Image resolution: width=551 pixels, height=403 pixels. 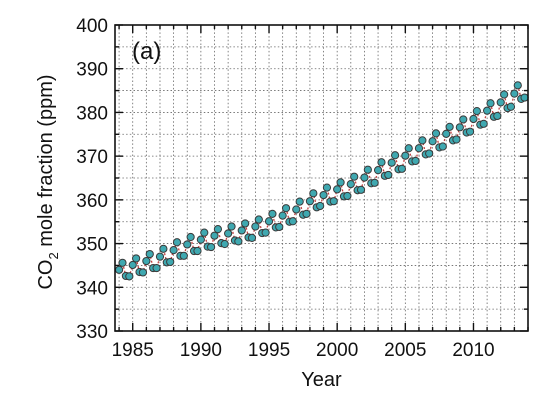 What do you see at coordinates (53, 255) in the screenshot?
I see `y-axis-title-subscript: 2` at bounding box center [53, 255].